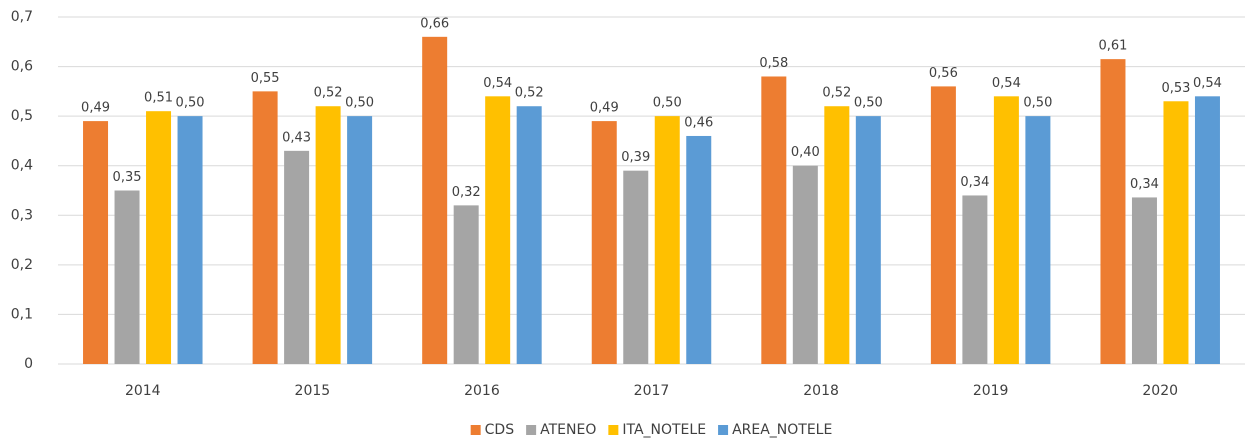 The height and width of the screenshot is (439, 1255). What do you see at coordinates (265, 78) in the screenshot?
I see `data-label: 0,55` at bounding box center [265, 78].